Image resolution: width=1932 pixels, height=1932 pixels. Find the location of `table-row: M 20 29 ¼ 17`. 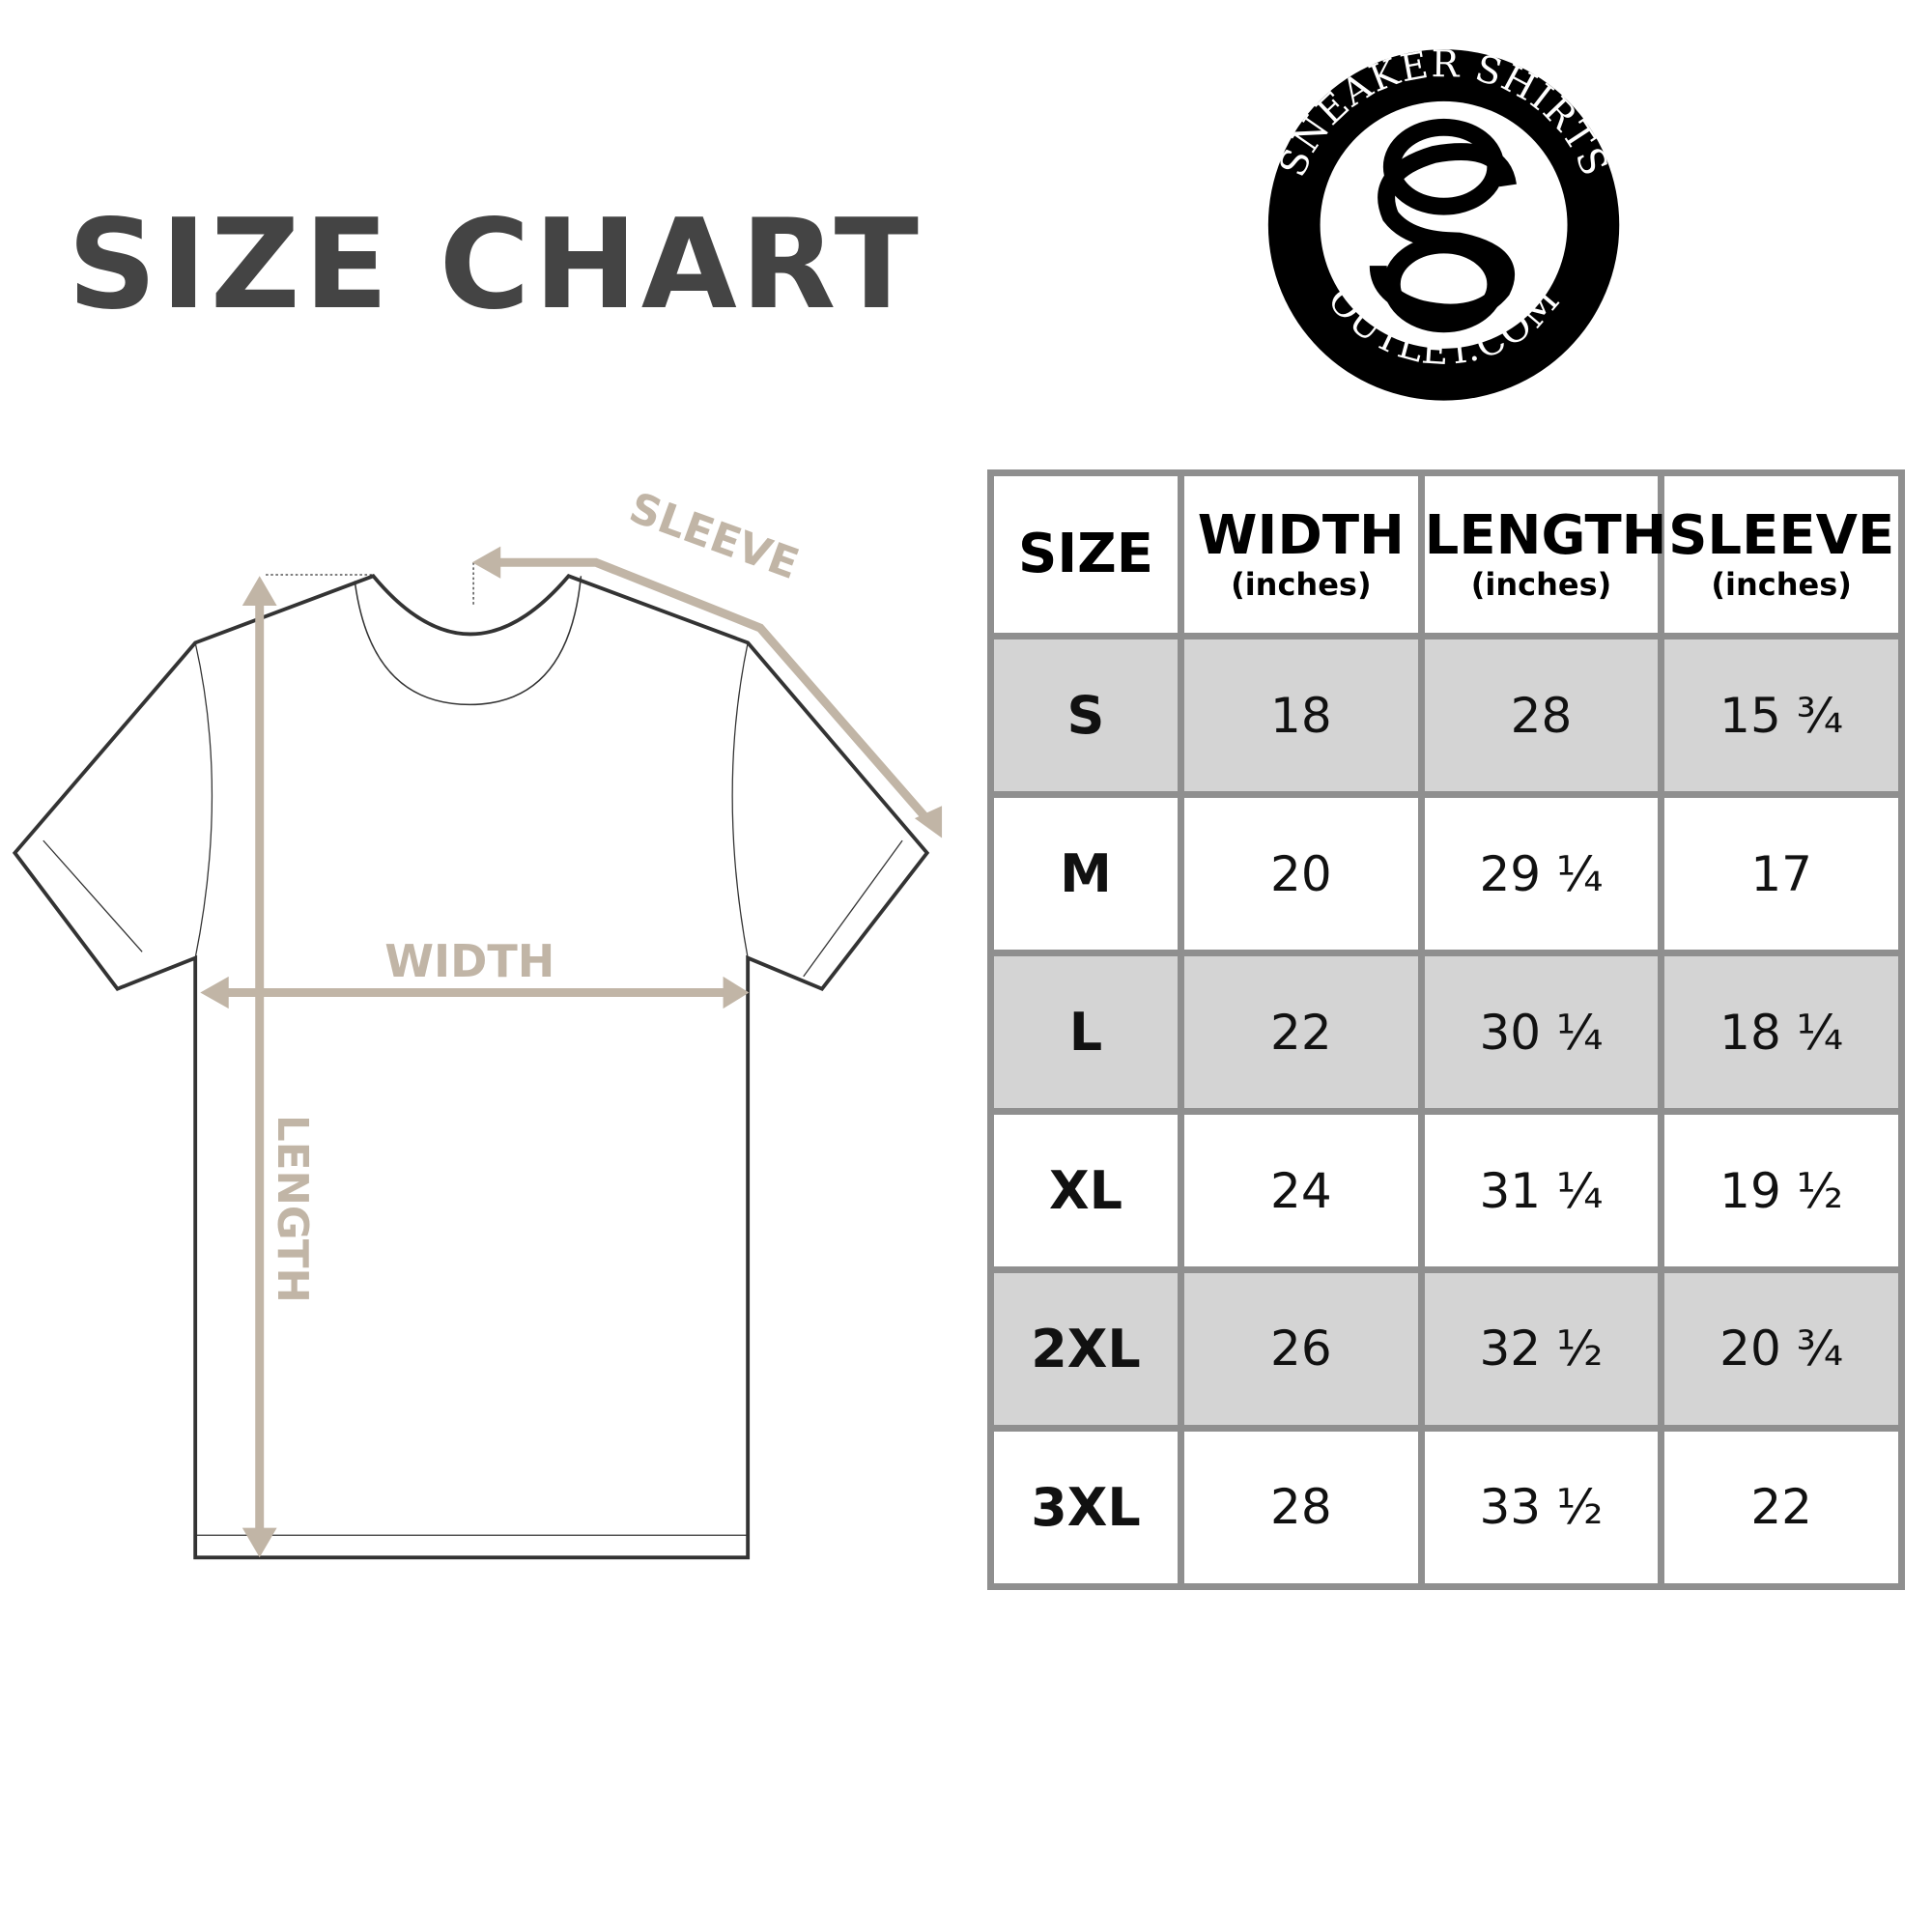

table-row: M 20 29 ¼ 17 is located at coordinates (1446, 874).